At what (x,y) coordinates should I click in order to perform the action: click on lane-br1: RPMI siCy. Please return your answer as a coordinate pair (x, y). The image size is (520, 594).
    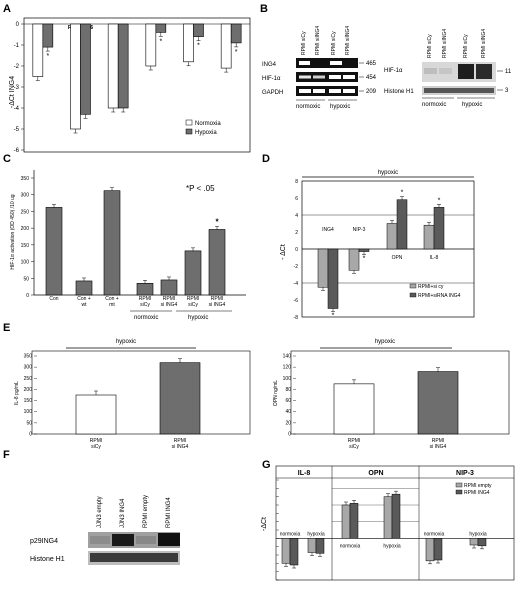
    Looking at the image, I should click on (430, 46).